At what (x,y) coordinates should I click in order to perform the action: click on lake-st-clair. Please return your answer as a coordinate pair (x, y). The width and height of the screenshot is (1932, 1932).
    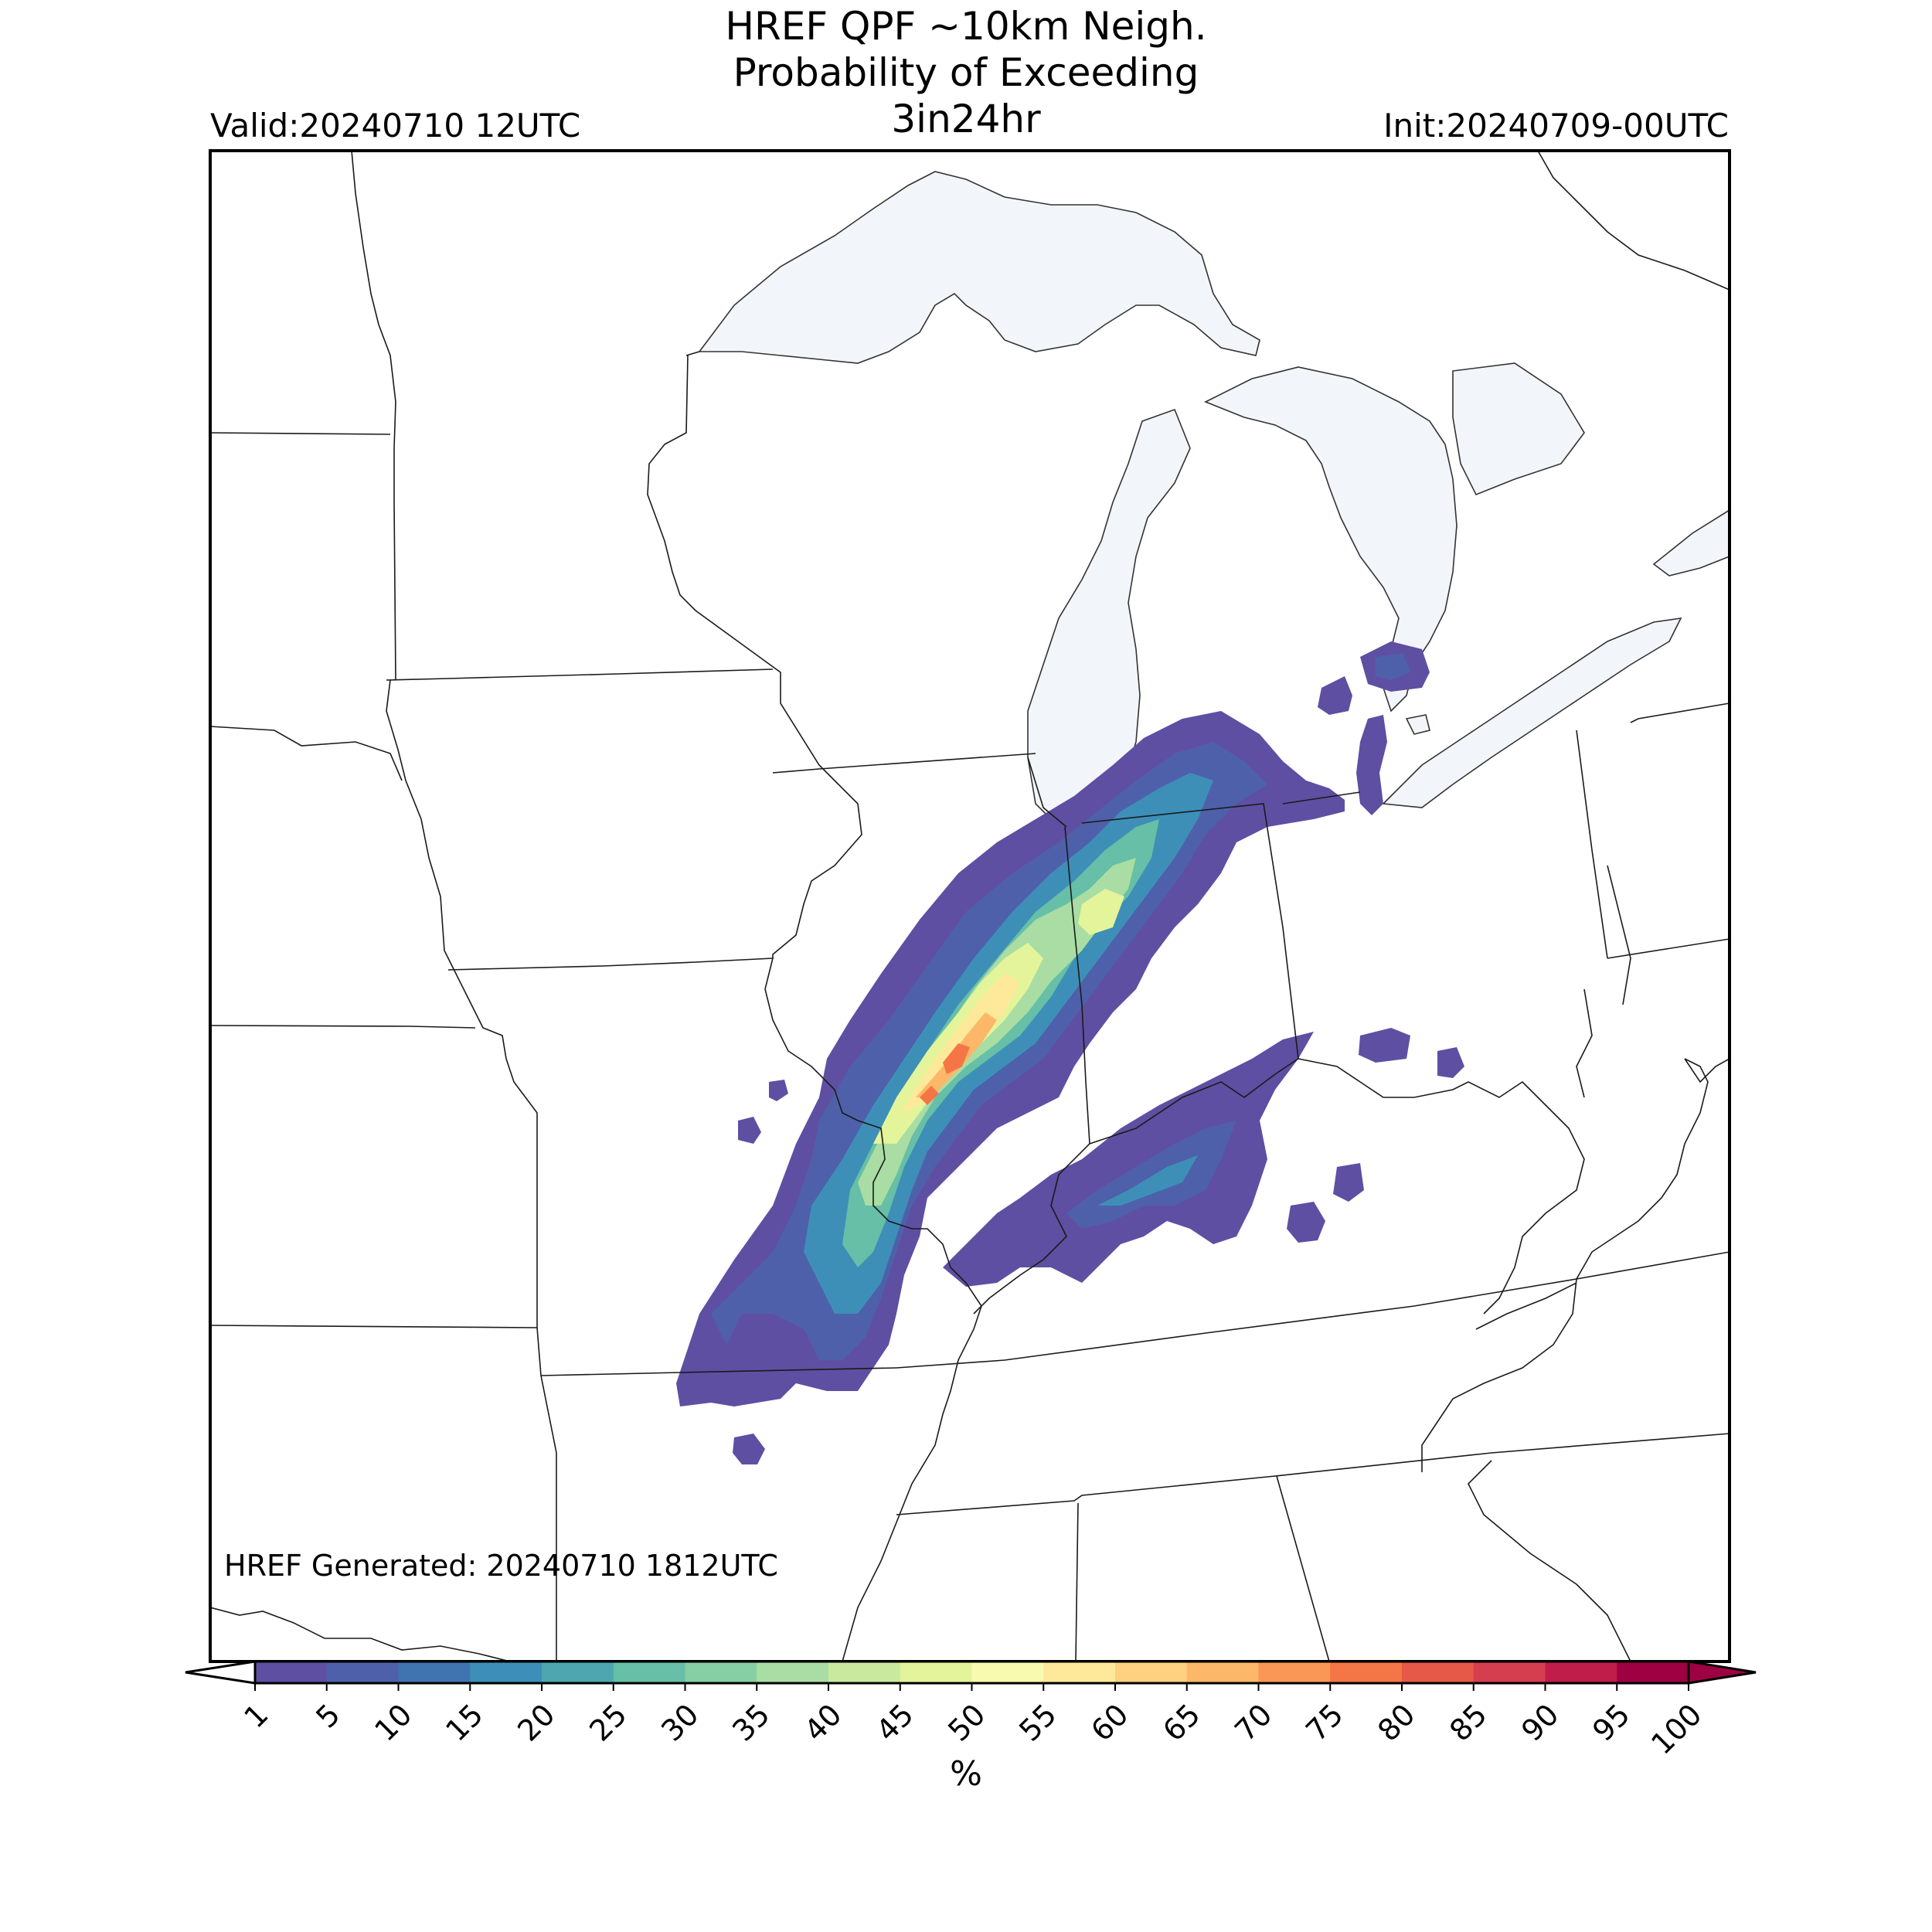
    Looking at the image, I should click on (1418, 724).